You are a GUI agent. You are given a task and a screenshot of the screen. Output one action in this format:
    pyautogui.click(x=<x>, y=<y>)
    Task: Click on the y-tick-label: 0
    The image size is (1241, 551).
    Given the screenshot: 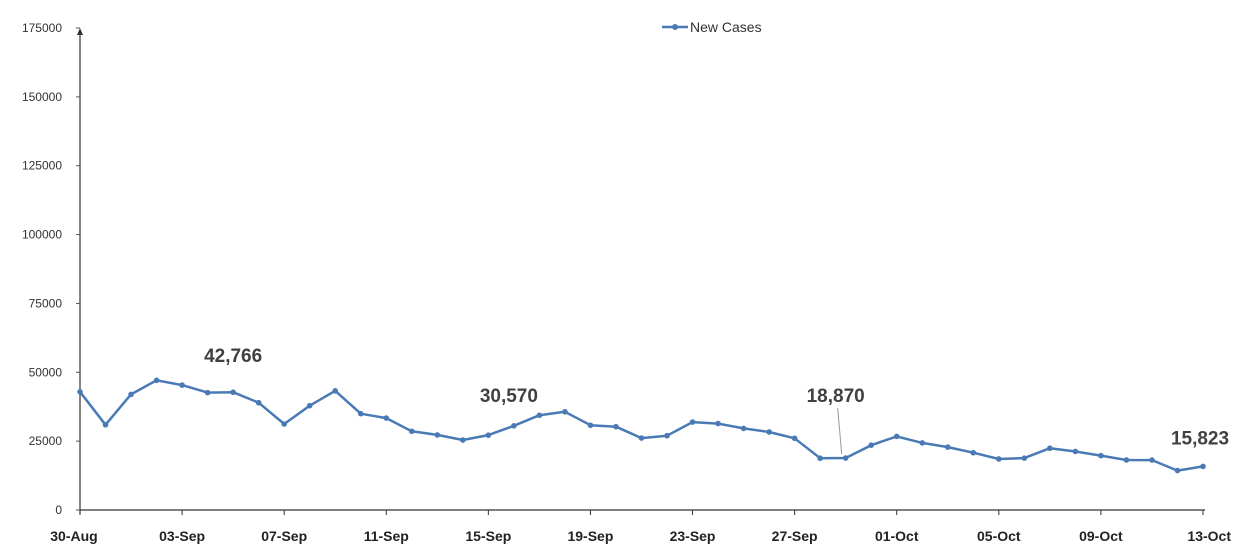 What is the action you would take?
    pyautogui.click(x=58, y=510)
    